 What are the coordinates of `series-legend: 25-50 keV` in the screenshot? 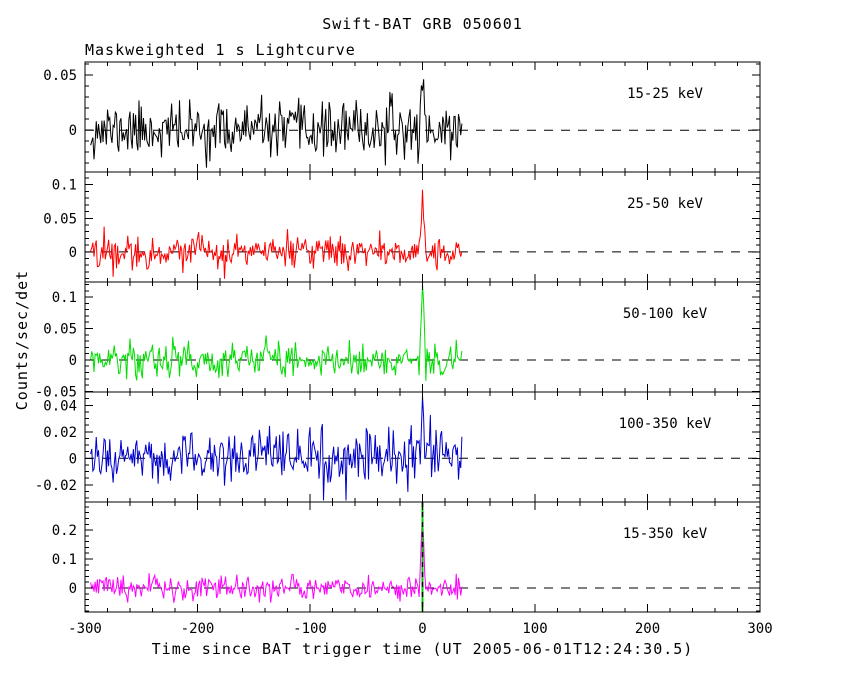 It's located at (665, 204).